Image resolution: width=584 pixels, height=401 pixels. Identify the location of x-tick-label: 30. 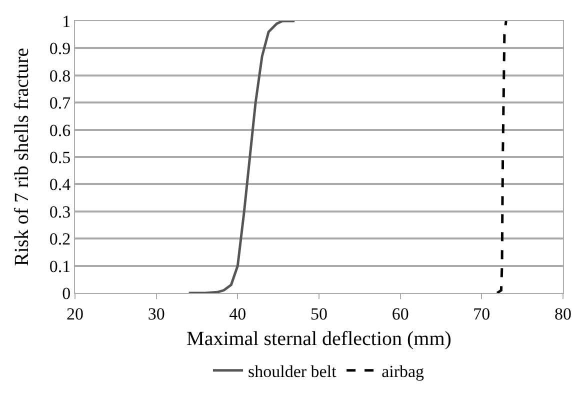
(156, 314).